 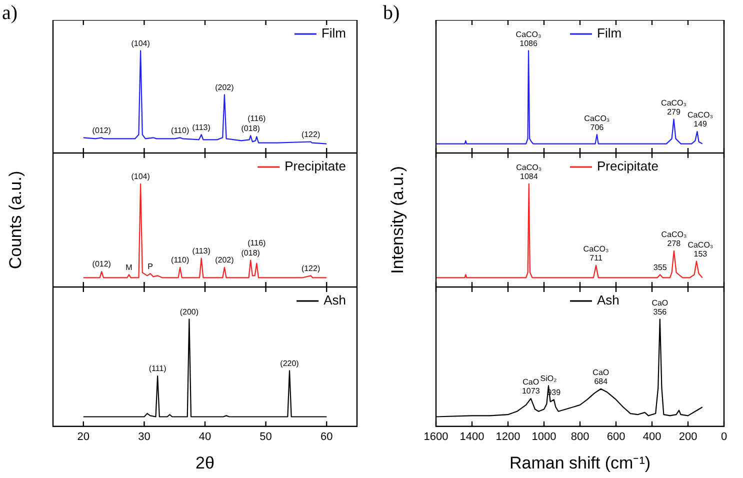 I want to click on annotation: 355, so click(x=660, y=267).